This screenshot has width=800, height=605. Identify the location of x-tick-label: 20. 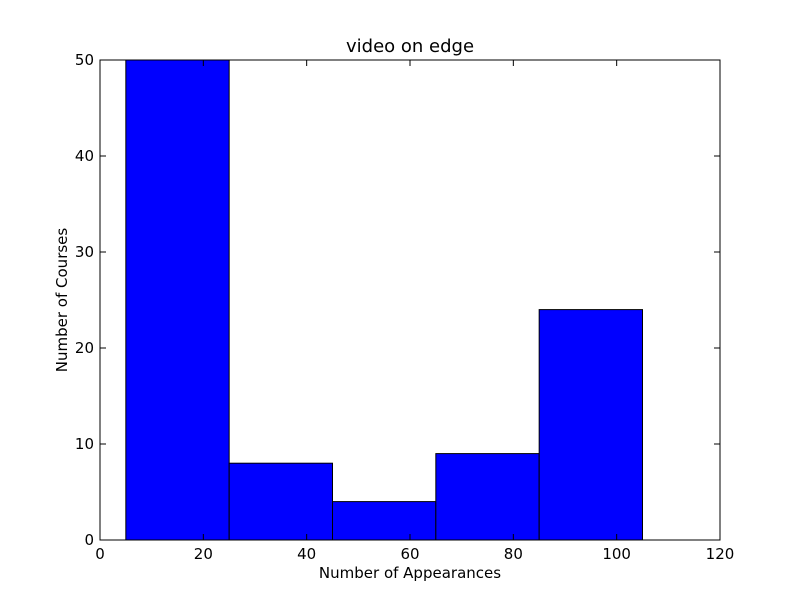
(203, 554).